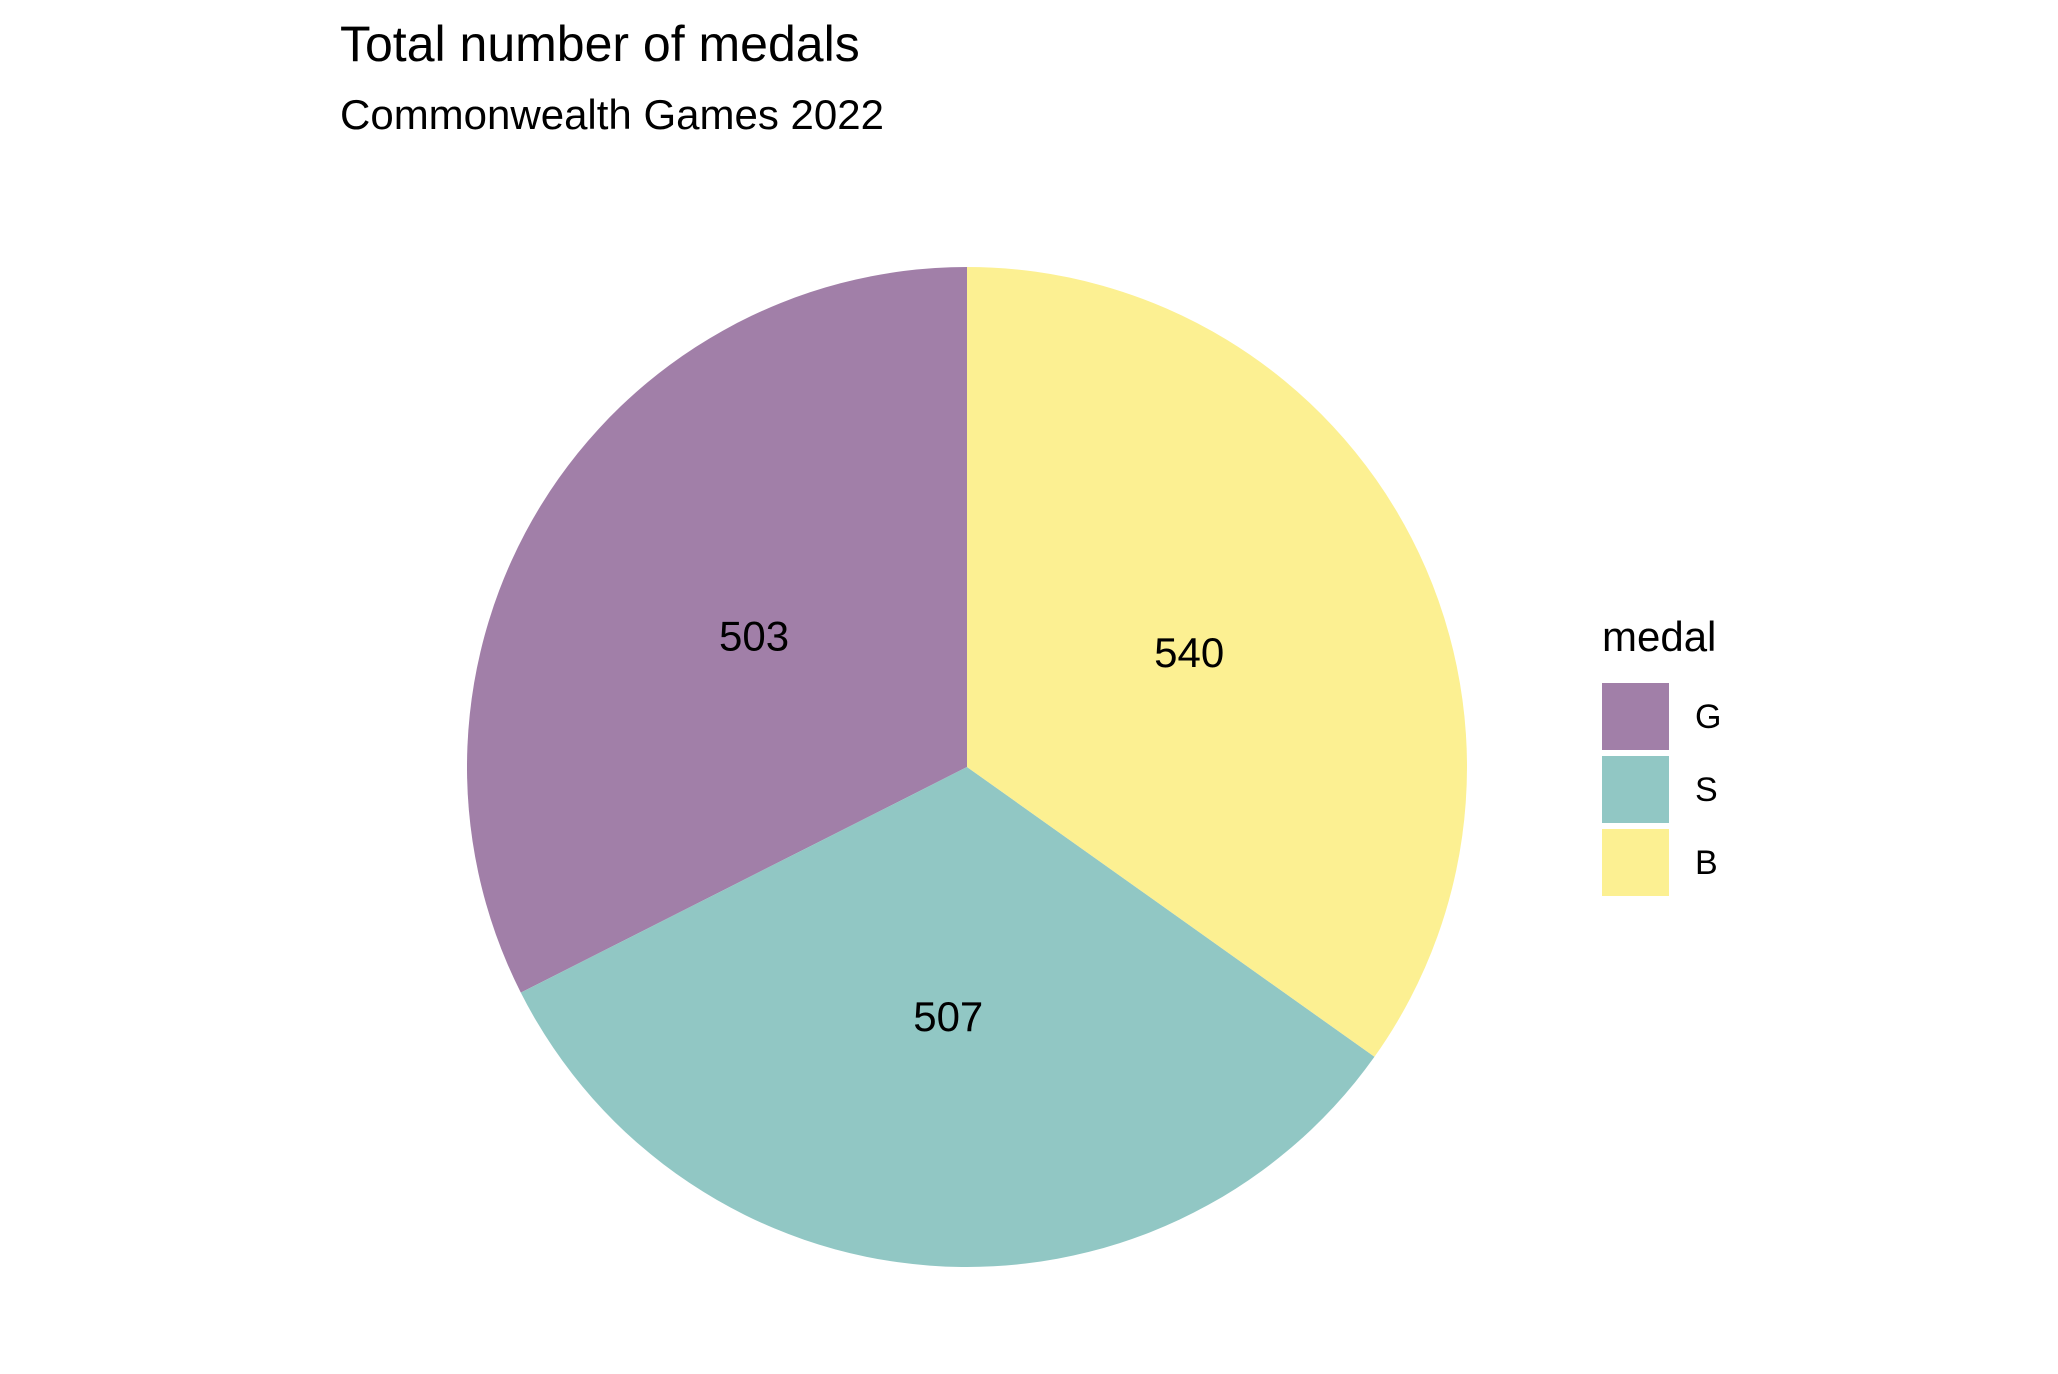 The width and height of the screenshot is (2058, 1374). What do you see at coordinates (600, 44) in the screenshot?
I see `chart-title: Total number of medals` at bounding box center [600, 44].